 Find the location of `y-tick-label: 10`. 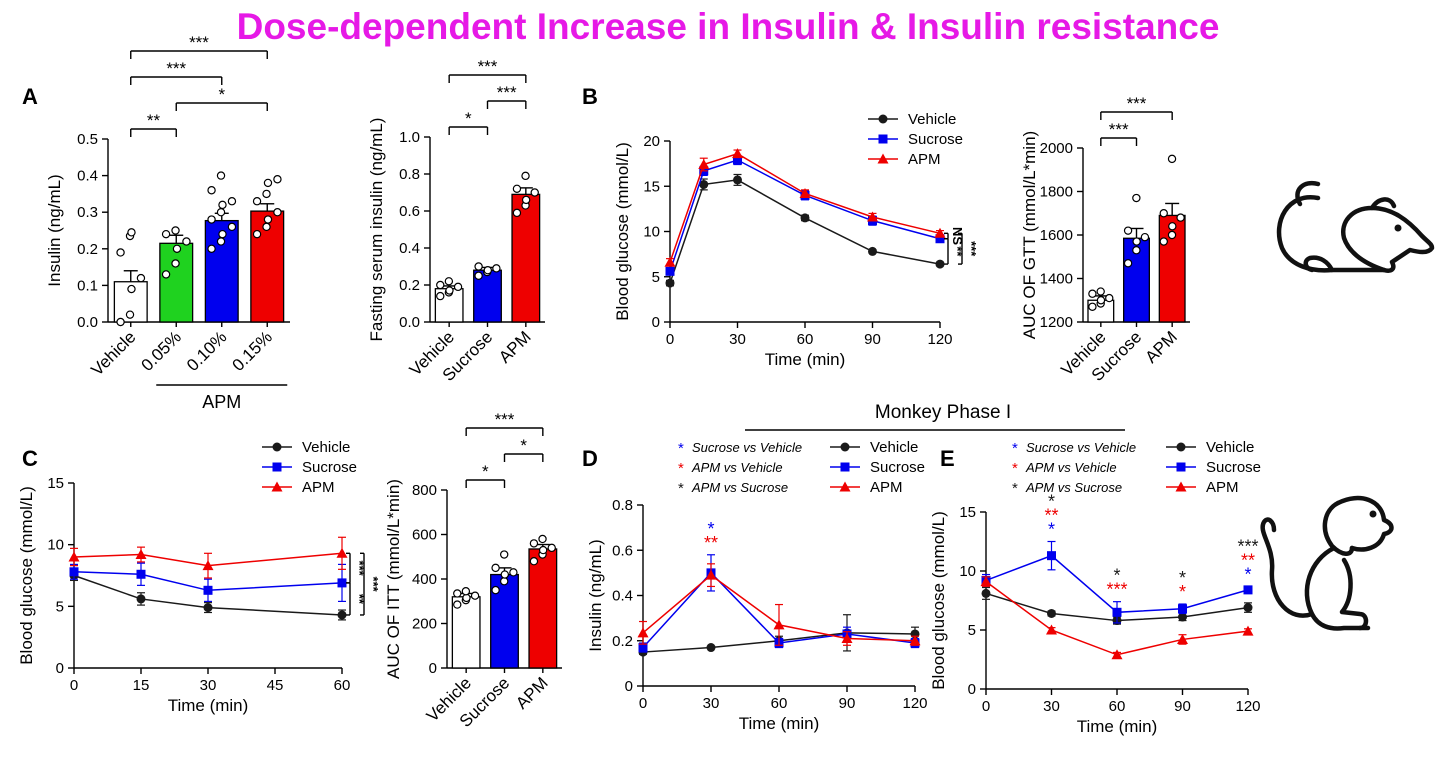

y-tick-label: 10 is located at coordinates (967, 571).